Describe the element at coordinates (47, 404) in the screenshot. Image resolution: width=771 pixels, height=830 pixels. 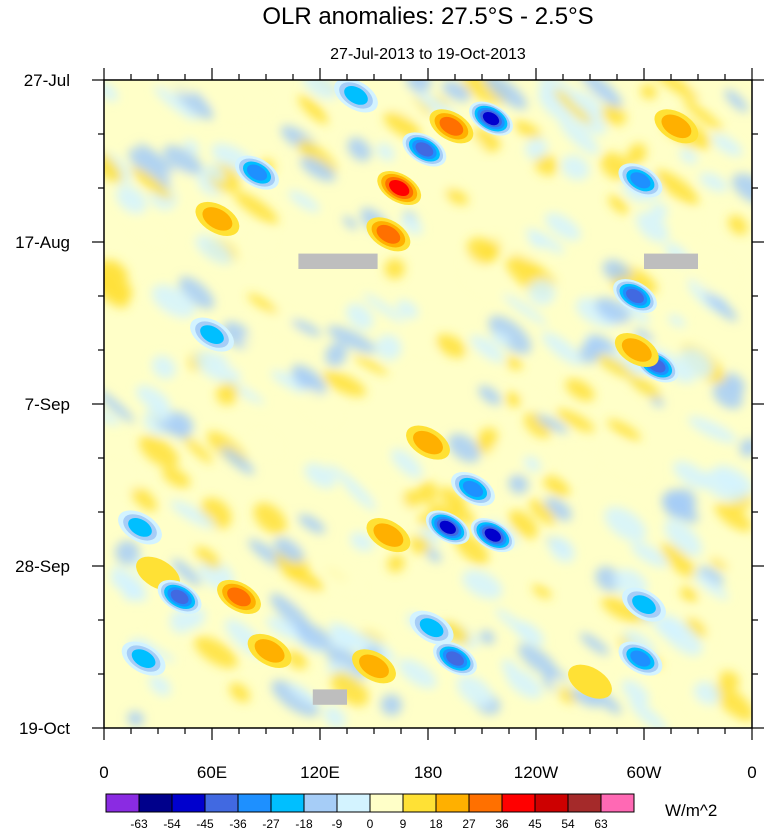
I see `y-tick-label: 7-Sep` at that location.